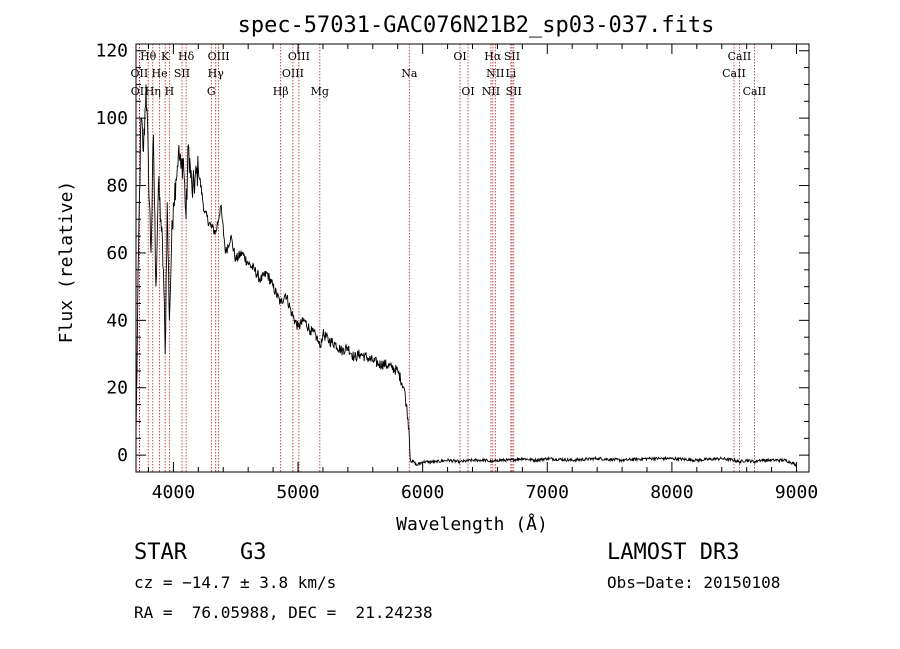 The image size is (900, 649). What do you see at coordinates (153, 91) in the screenshot?
I see `marker-label-19: Hη` at bounding box center [153, 91].